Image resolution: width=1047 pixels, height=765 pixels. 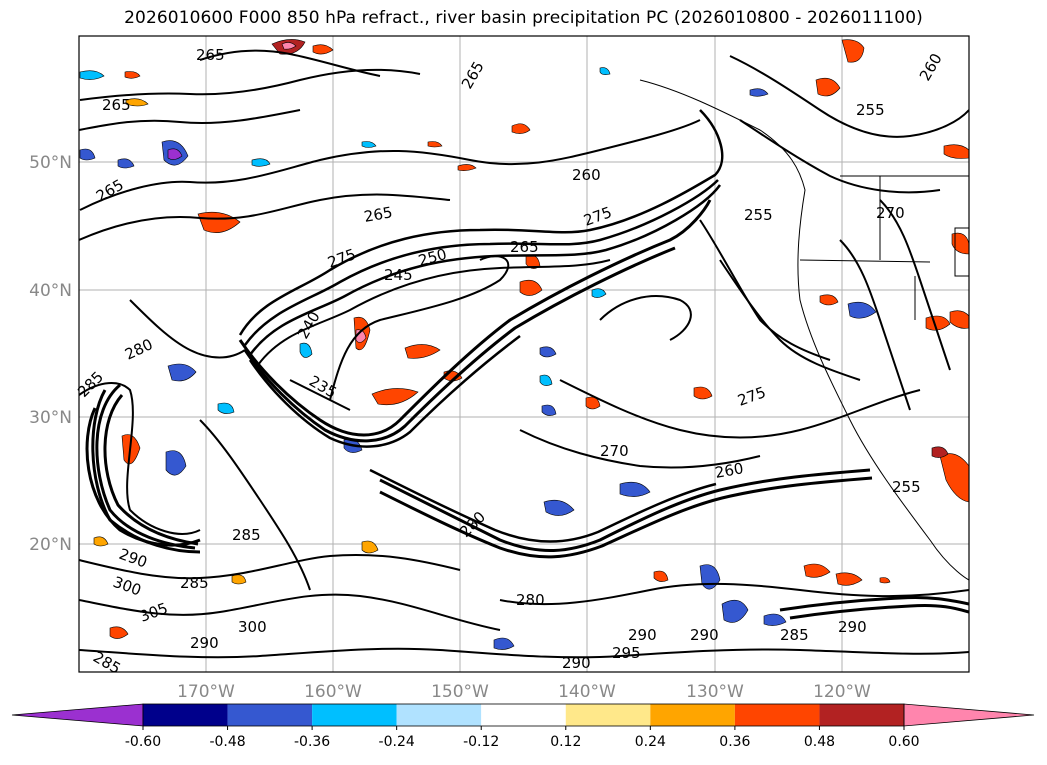 What do you see at coordinates (969, 715) in the screenshot?
I see `colorbar-over-extend` at bounding box center [969, 715].